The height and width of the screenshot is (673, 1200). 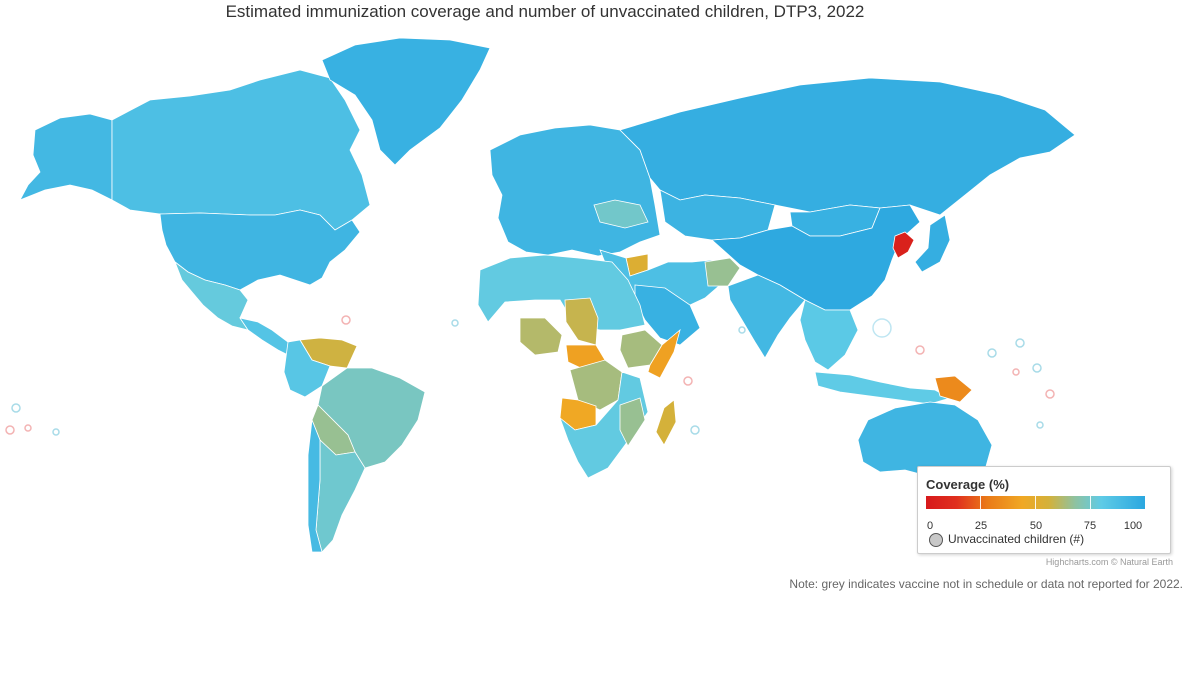 I want to click on region-papua-new-guinea, so click(x=953, y=389).